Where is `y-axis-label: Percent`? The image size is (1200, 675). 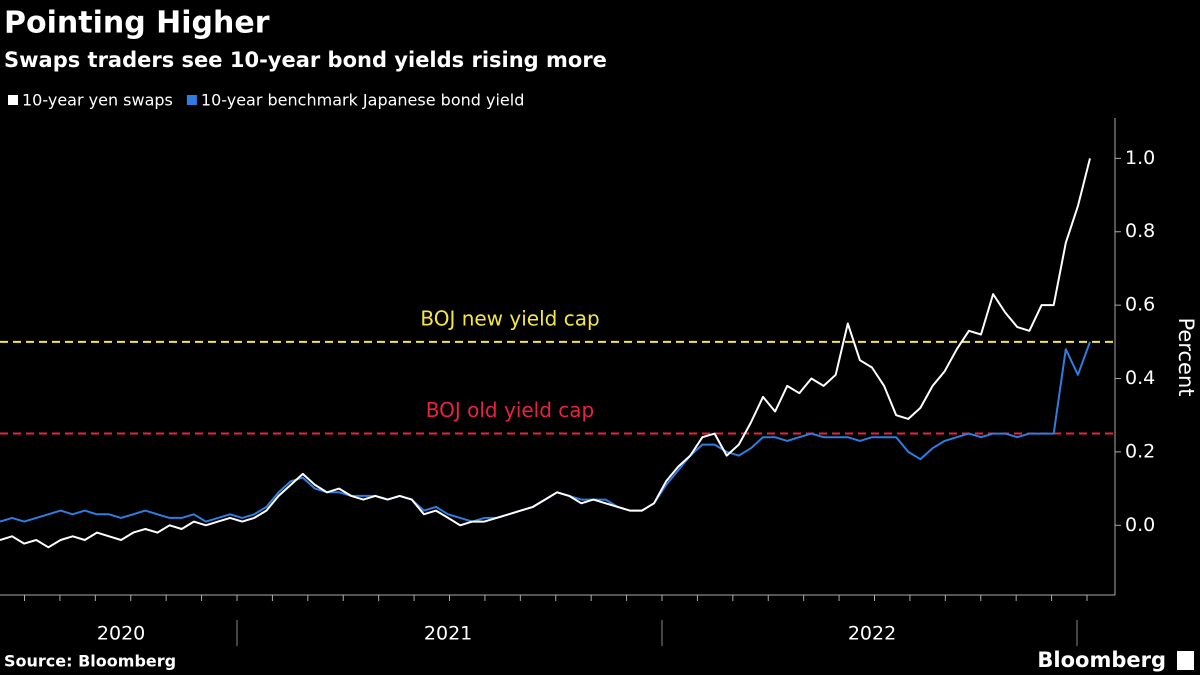
y-axis-label: Percent is located at coordinates (1186, 356).